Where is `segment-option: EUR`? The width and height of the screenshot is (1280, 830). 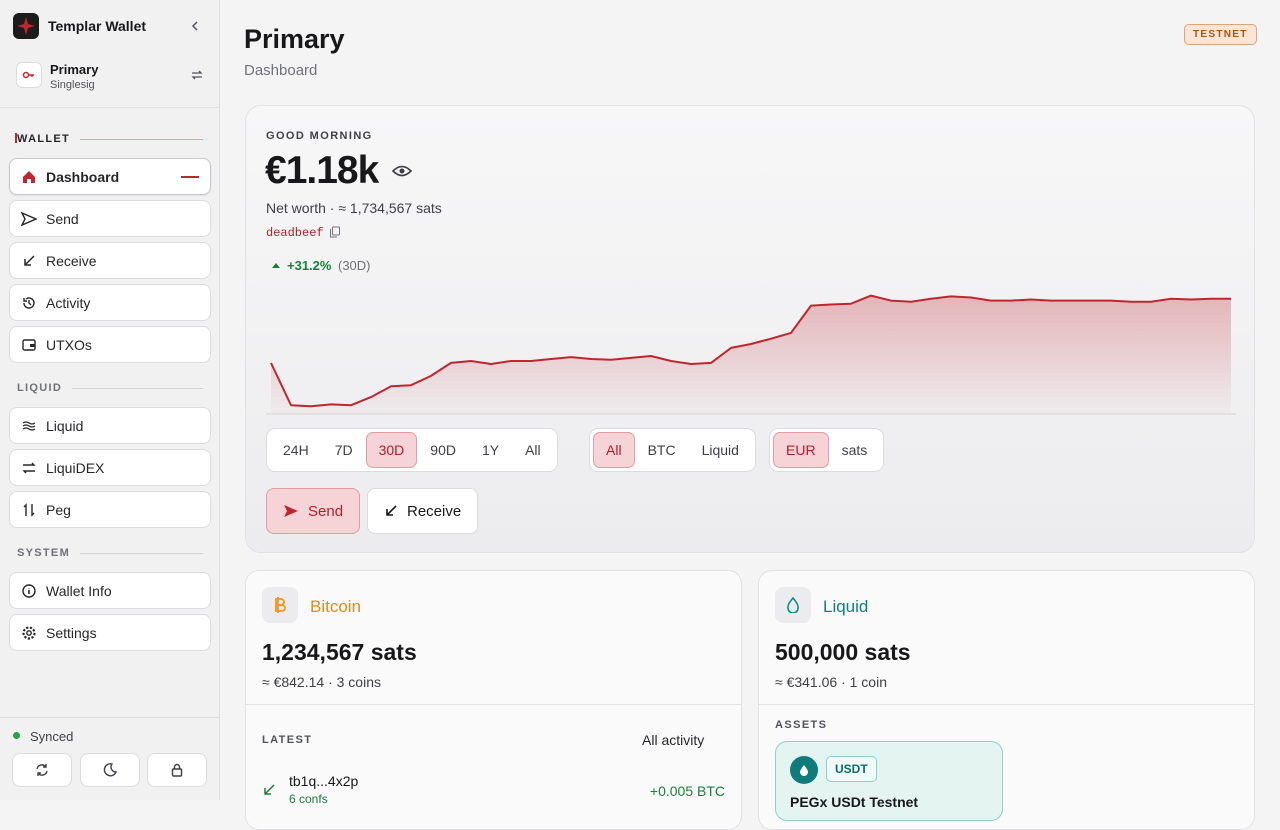 segment-option: EUR is located at coordinates (801, 450).